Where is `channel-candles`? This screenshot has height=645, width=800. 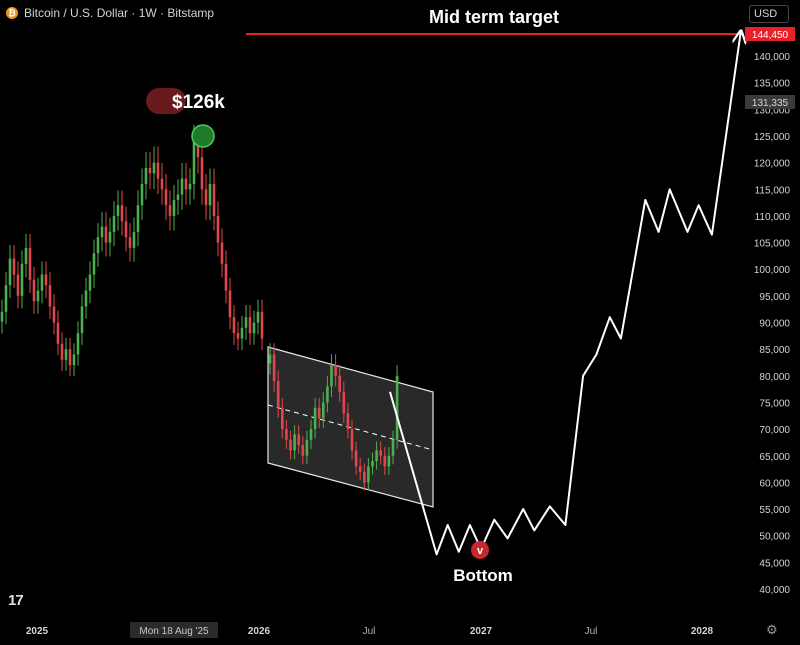 channel-candles is located at coordinates (333, 417).